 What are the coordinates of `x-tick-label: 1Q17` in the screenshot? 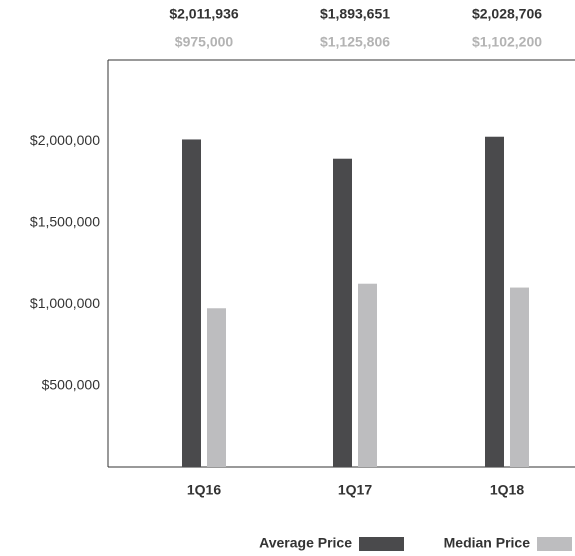 It's located at (355, 490).